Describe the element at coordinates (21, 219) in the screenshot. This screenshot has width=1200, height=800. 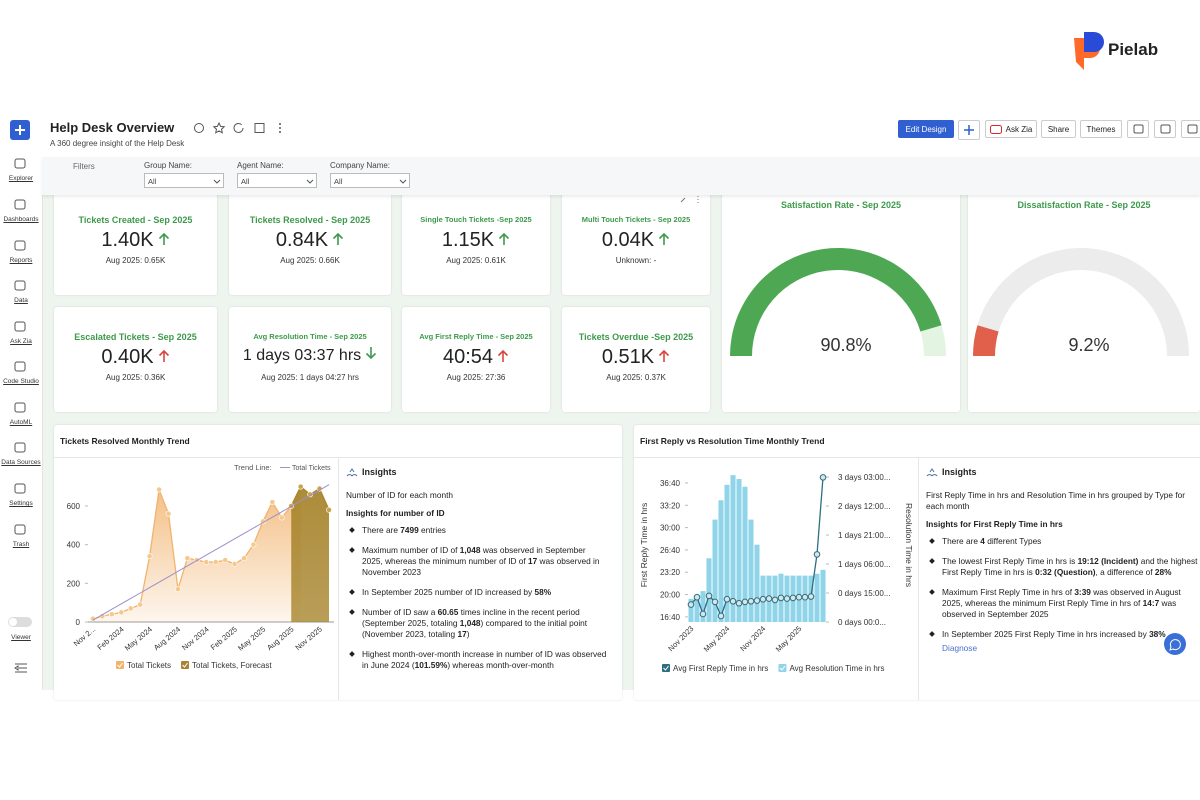
I see `nav-item: Dashboards` at that location.